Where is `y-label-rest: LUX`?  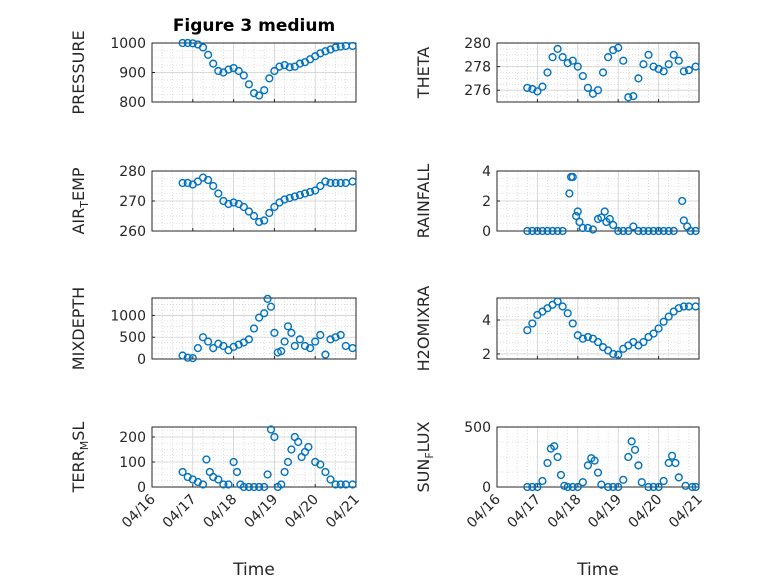 y-label-rest: LUX is located at coordinates (423, 436).